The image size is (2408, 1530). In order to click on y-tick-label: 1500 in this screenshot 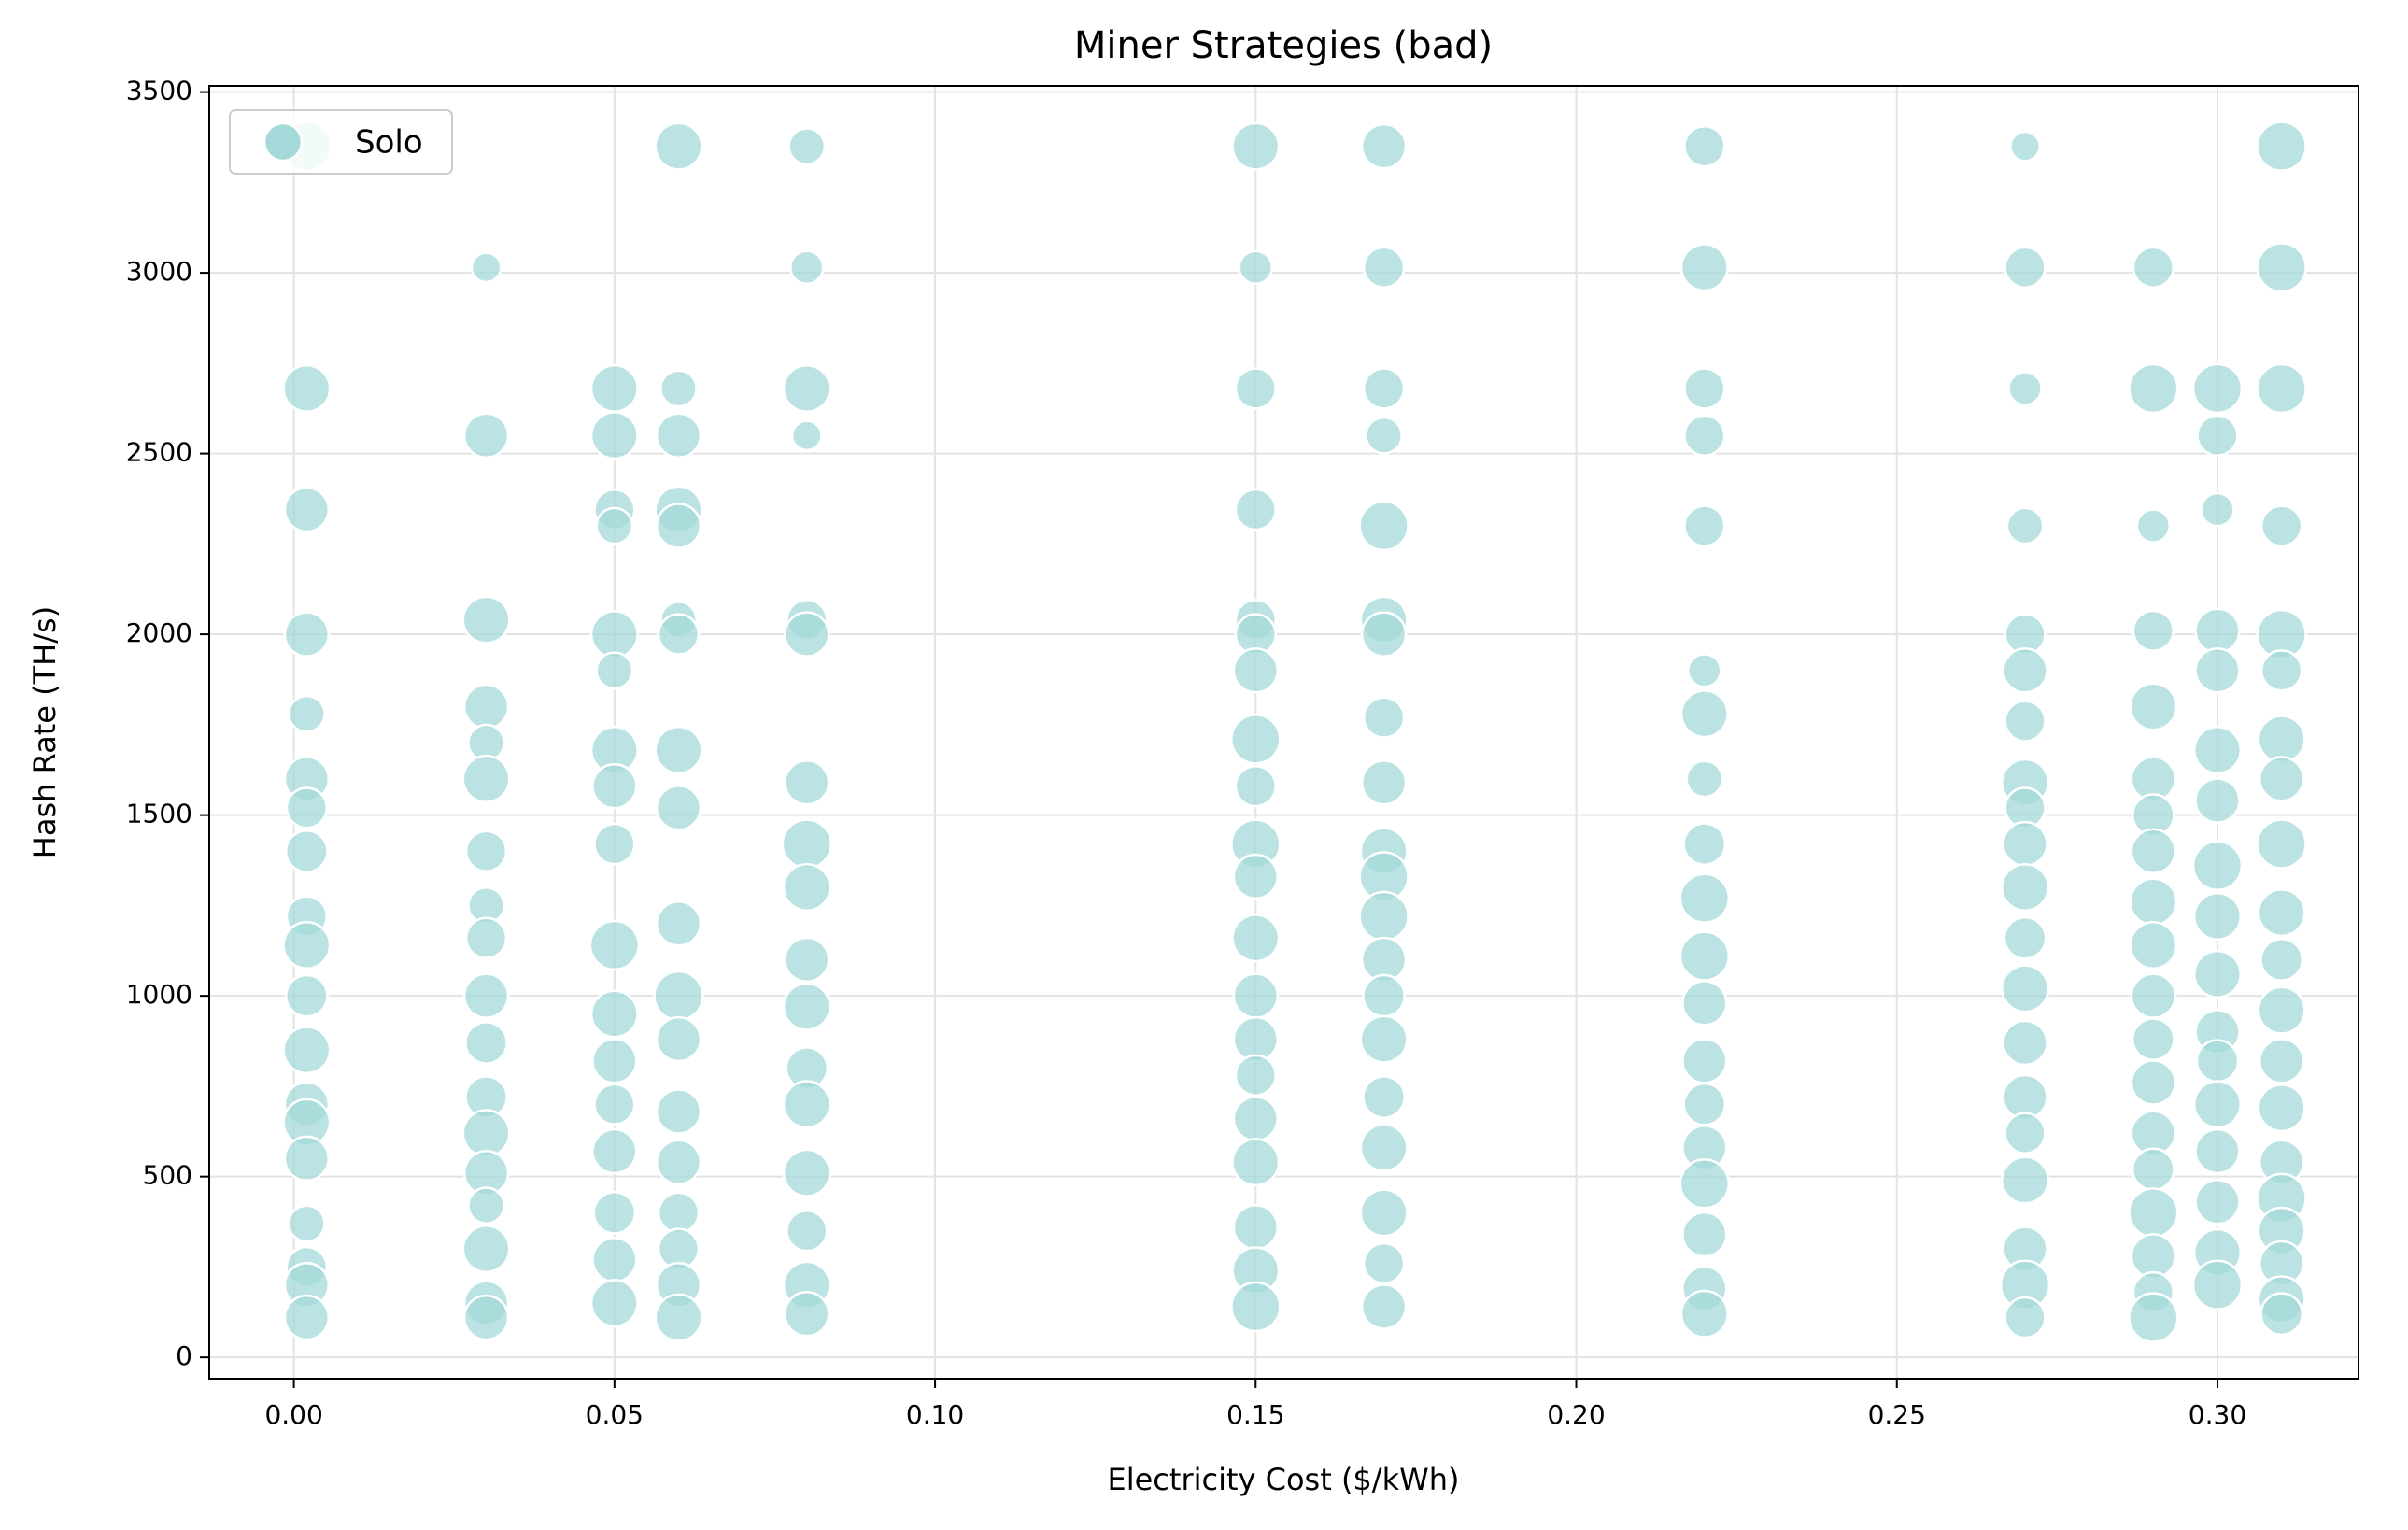, I will do `click(159, 814)`.